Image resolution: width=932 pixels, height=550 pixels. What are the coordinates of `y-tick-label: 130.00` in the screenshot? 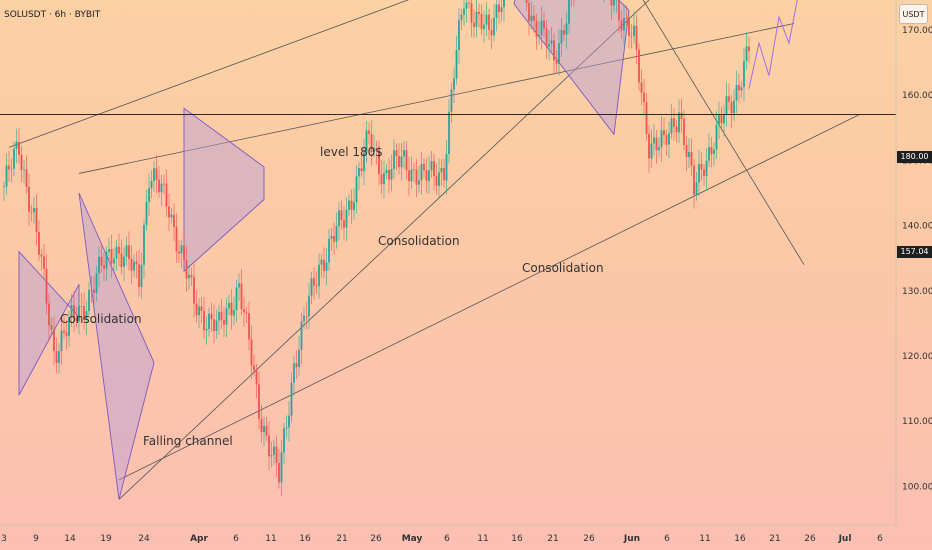 It's located at (917, 292).